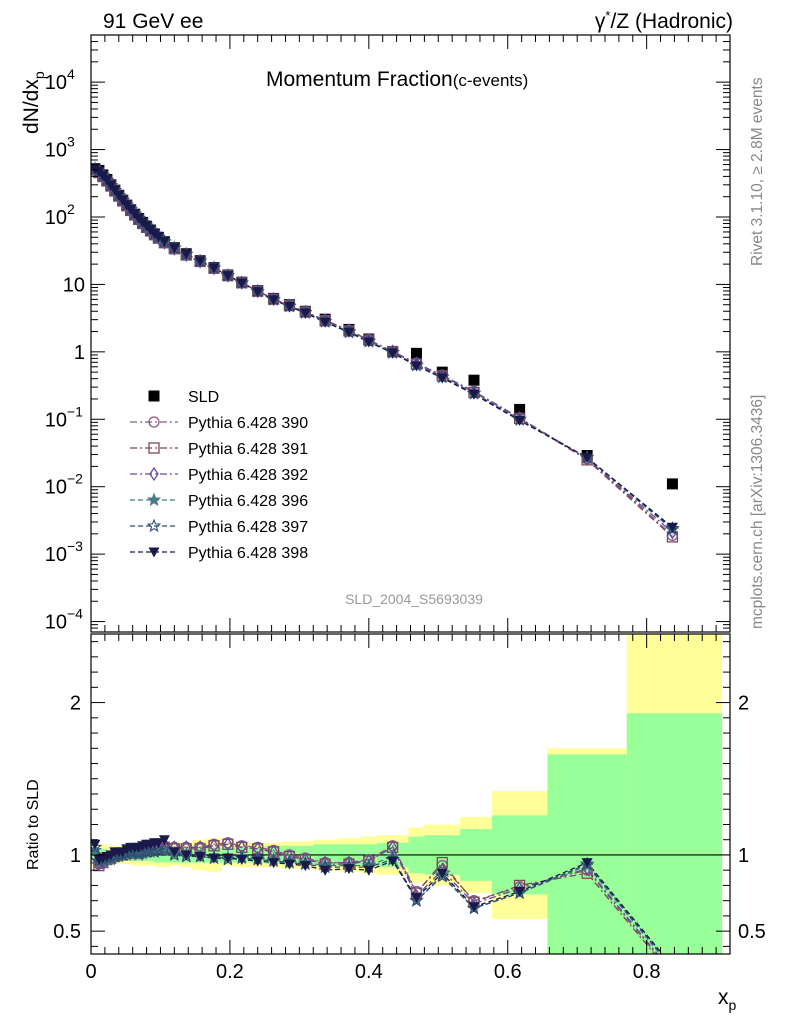 The image size is (786, 1024). Describe the element at coordinates (71, 142) in the screenshot. I see `main-y-tick-label-exponent: 3` at that location.